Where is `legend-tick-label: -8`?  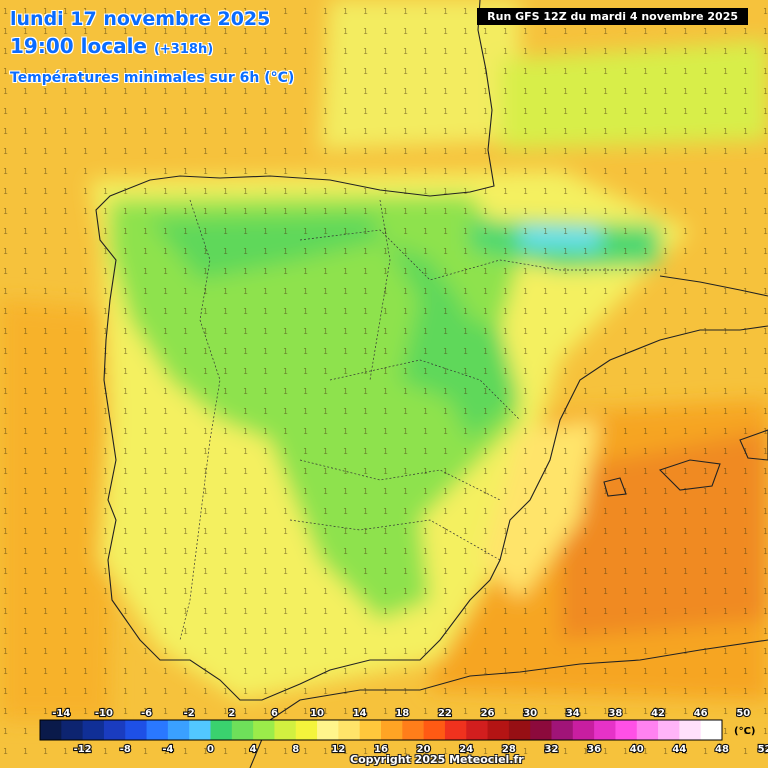 legend-tick-label: -8 is located at coordinates (125, 749).